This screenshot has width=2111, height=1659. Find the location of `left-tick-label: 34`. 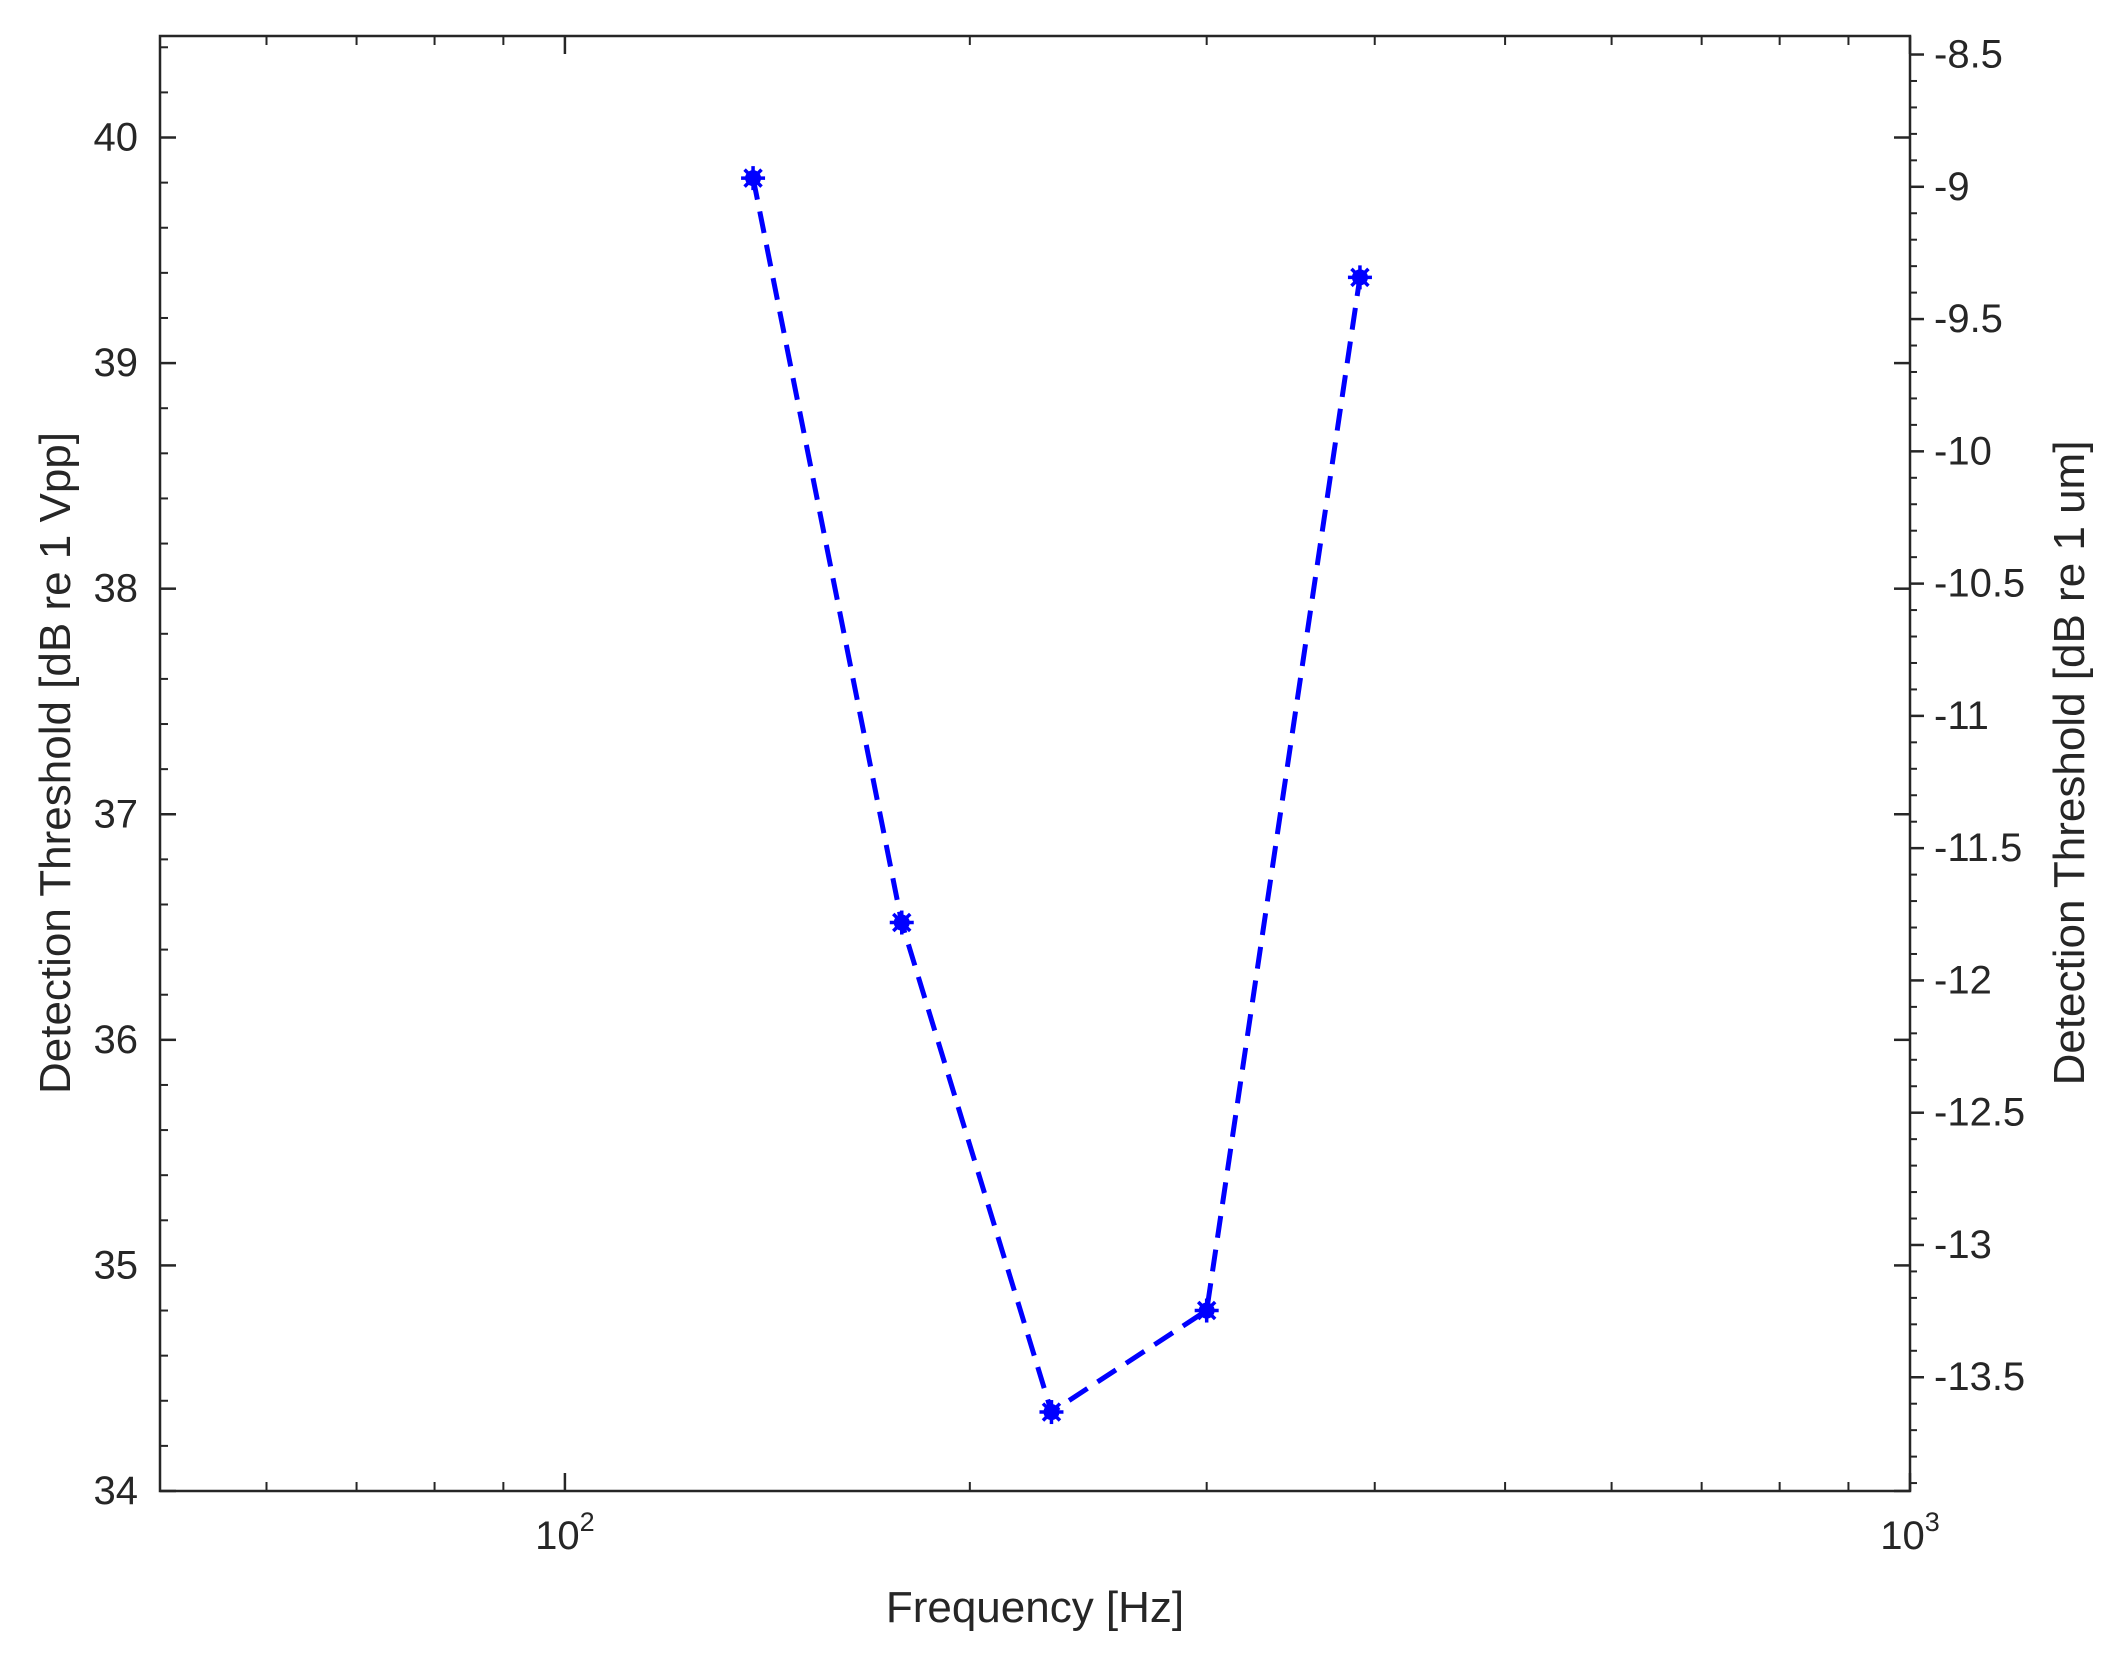

left-tick-label: 34 is located at coordinates (116, 1491).